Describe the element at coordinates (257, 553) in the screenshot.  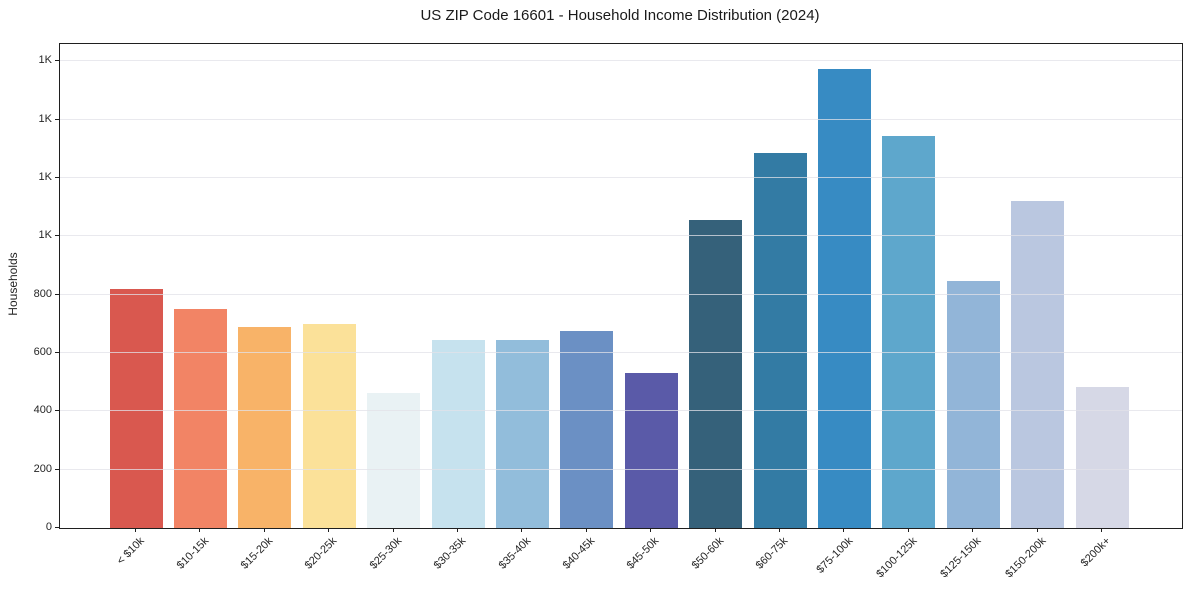
I see `x-tick-label: $15-20k` at that location.